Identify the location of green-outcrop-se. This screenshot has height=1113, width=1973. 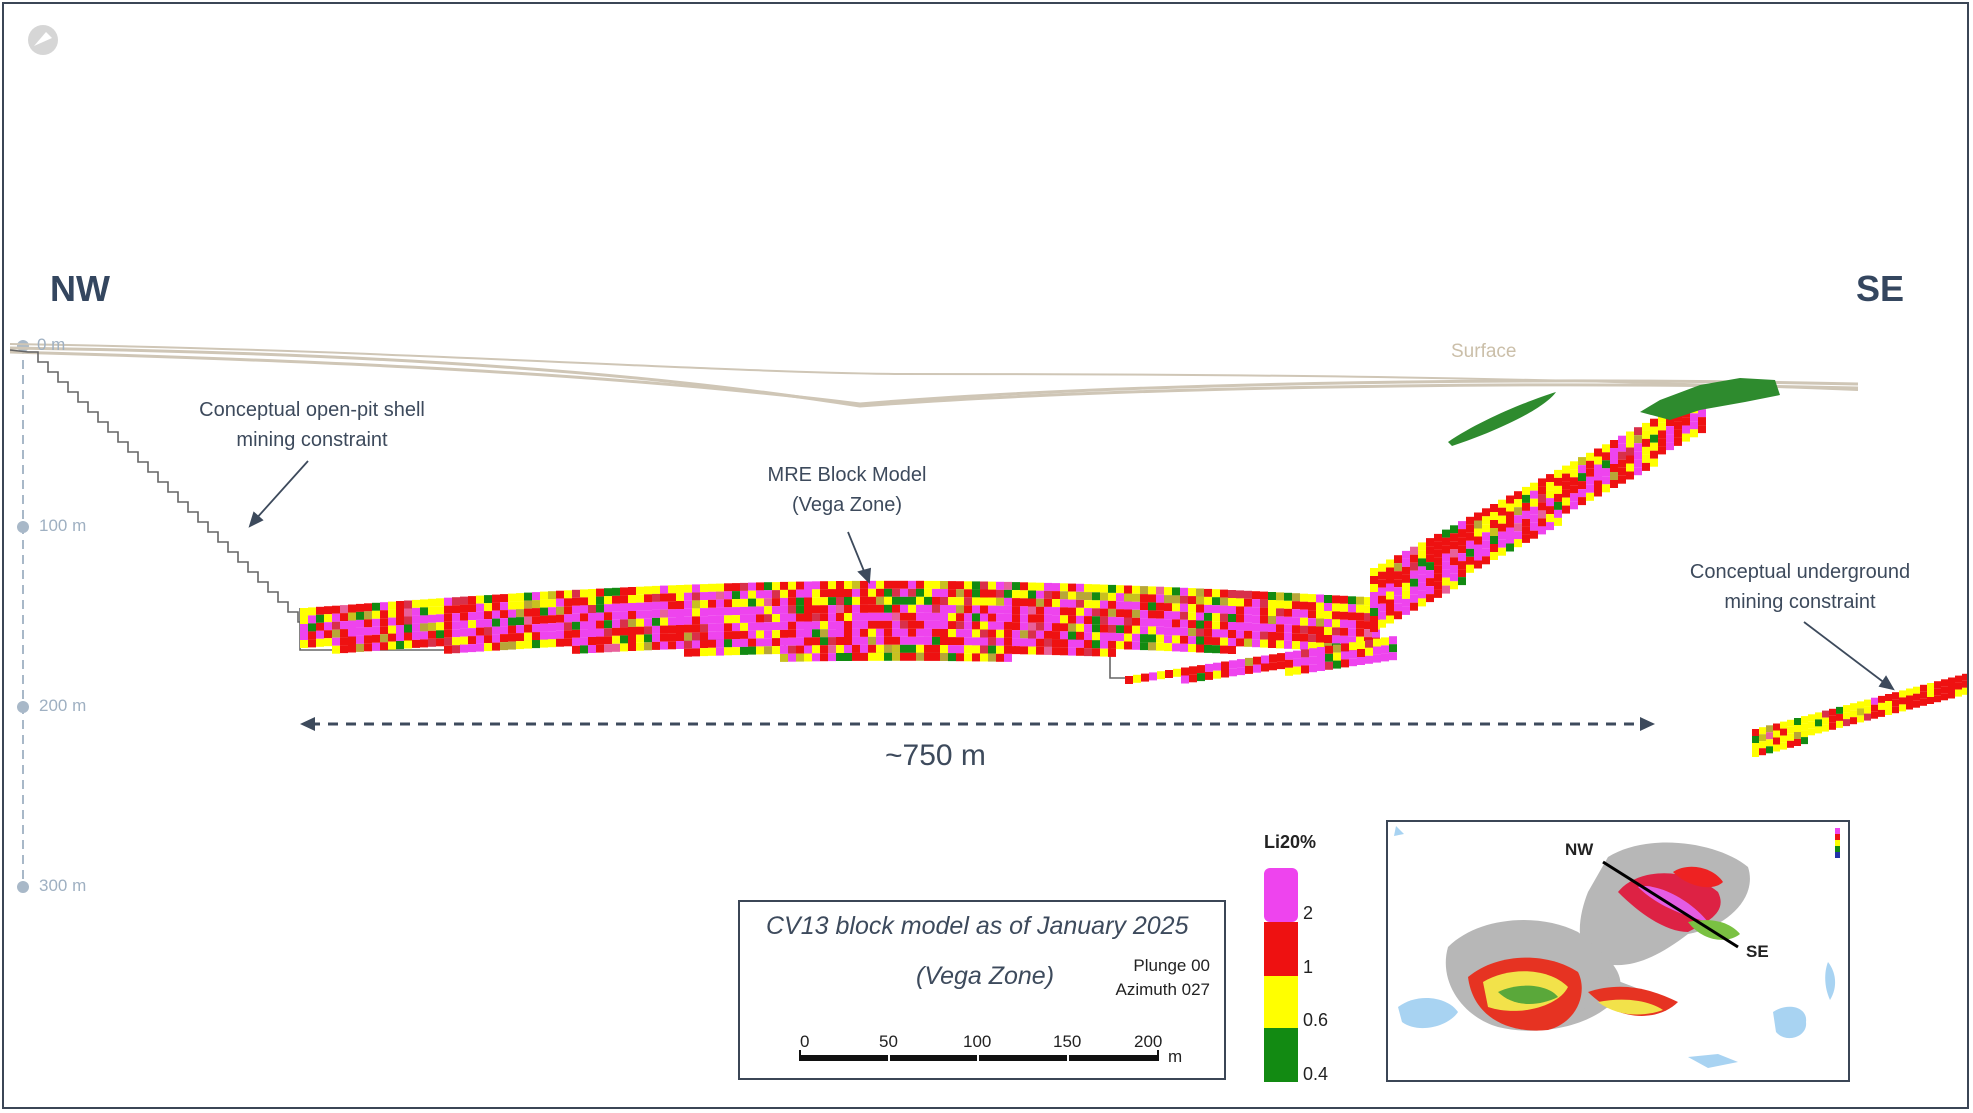
(1710, 399).